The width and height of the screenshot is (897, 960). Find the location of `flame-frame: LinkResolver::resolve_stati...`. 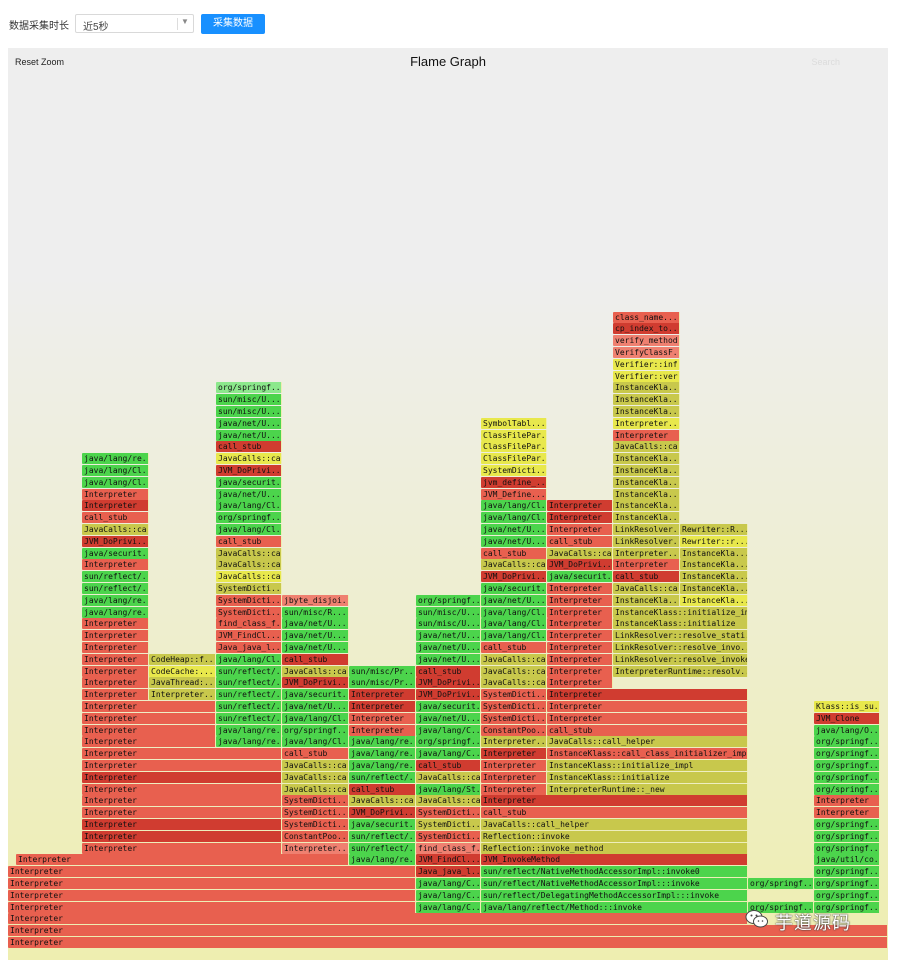

flame-frame: LinkResolver::resolve_stati... is located at coordinates (680, 636).